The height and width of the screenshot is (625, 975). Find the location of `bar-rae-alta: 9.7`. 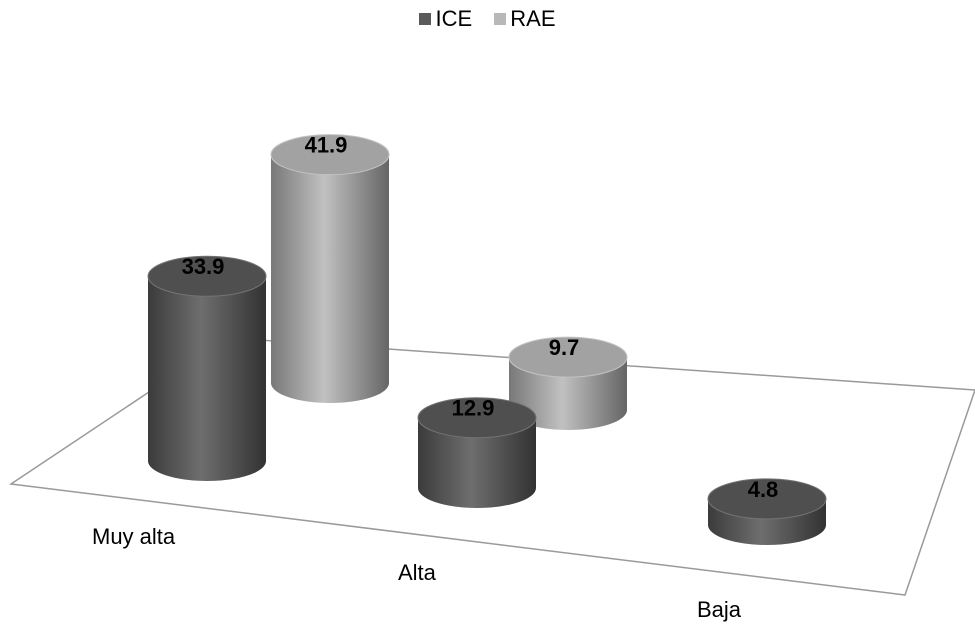

bar-rae-alta: 9.7 is located at coordinates (568, 382).